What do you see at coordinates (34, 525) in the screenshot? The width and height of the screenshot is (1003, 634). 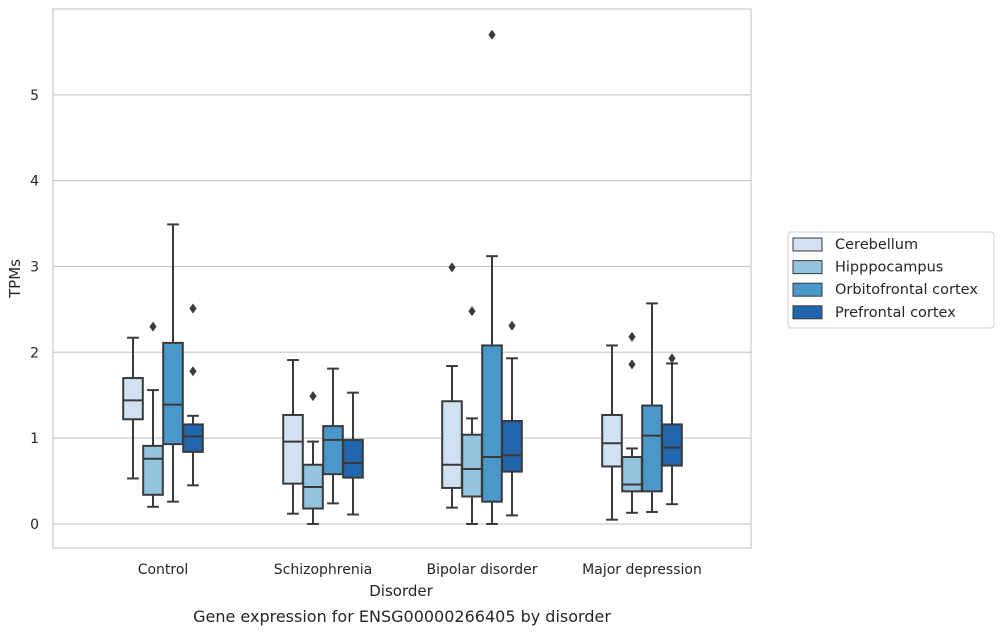 I see `y-tick-label: 0` at bounding box center [34, 525].